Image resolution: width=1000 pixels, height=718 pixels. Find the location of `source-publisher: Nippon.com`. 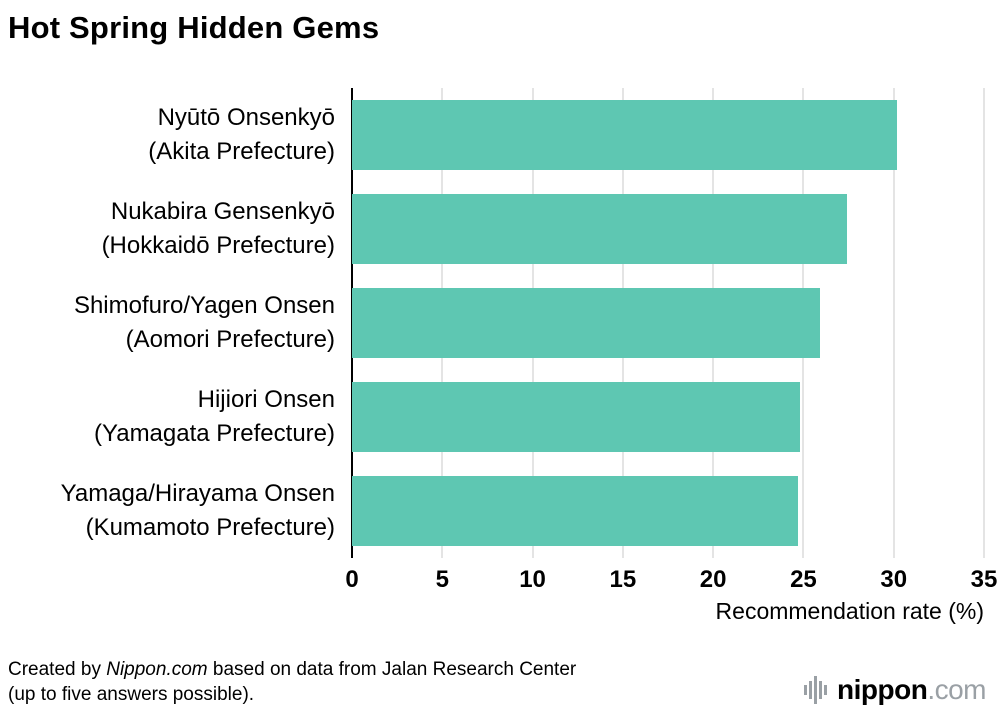

source-publisher: Nippon.com is located at coordinates (157, 669).